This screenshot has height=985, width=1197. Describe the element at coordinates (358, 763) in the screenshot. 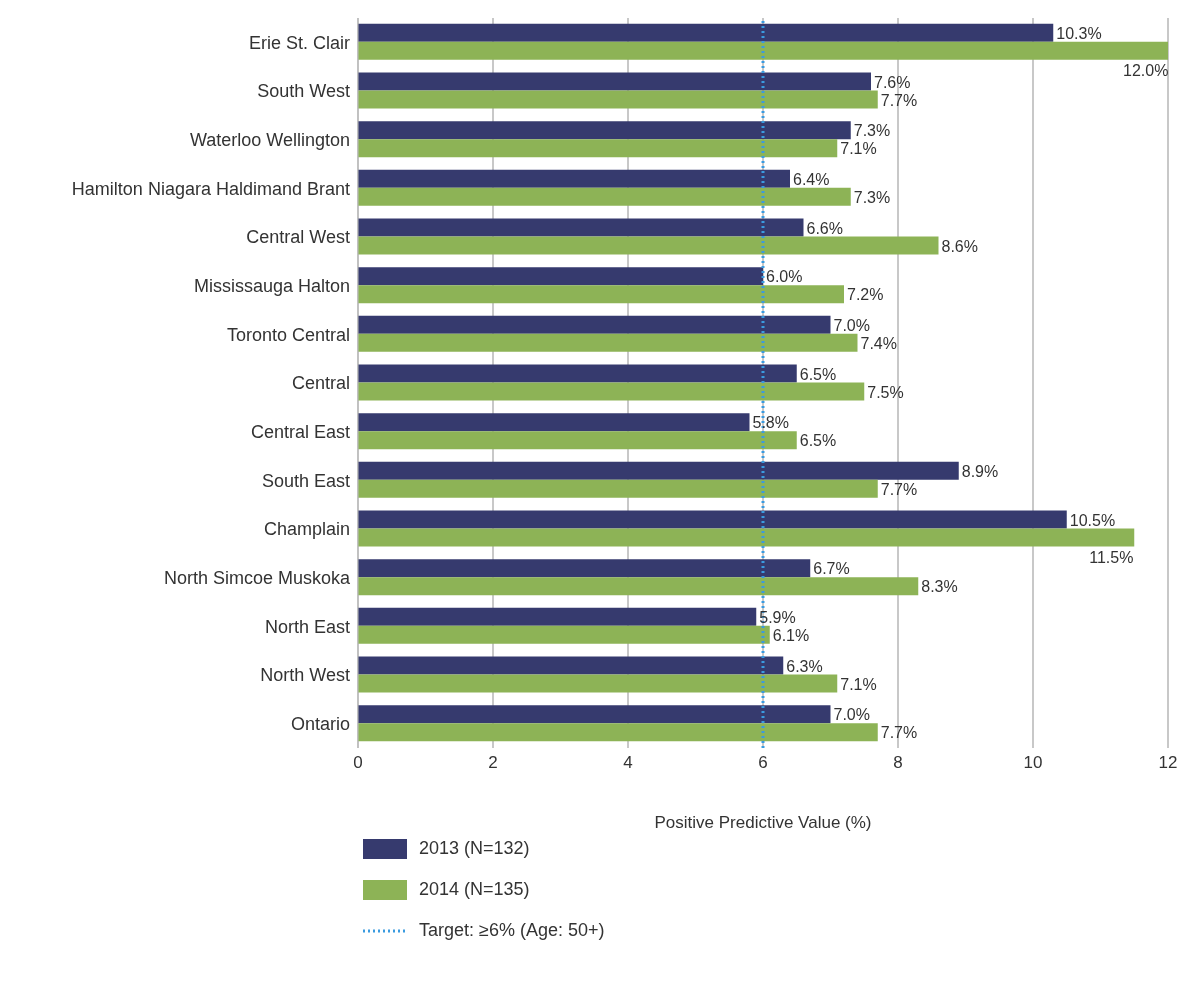

I see `x-tick-label: 0` at that location.